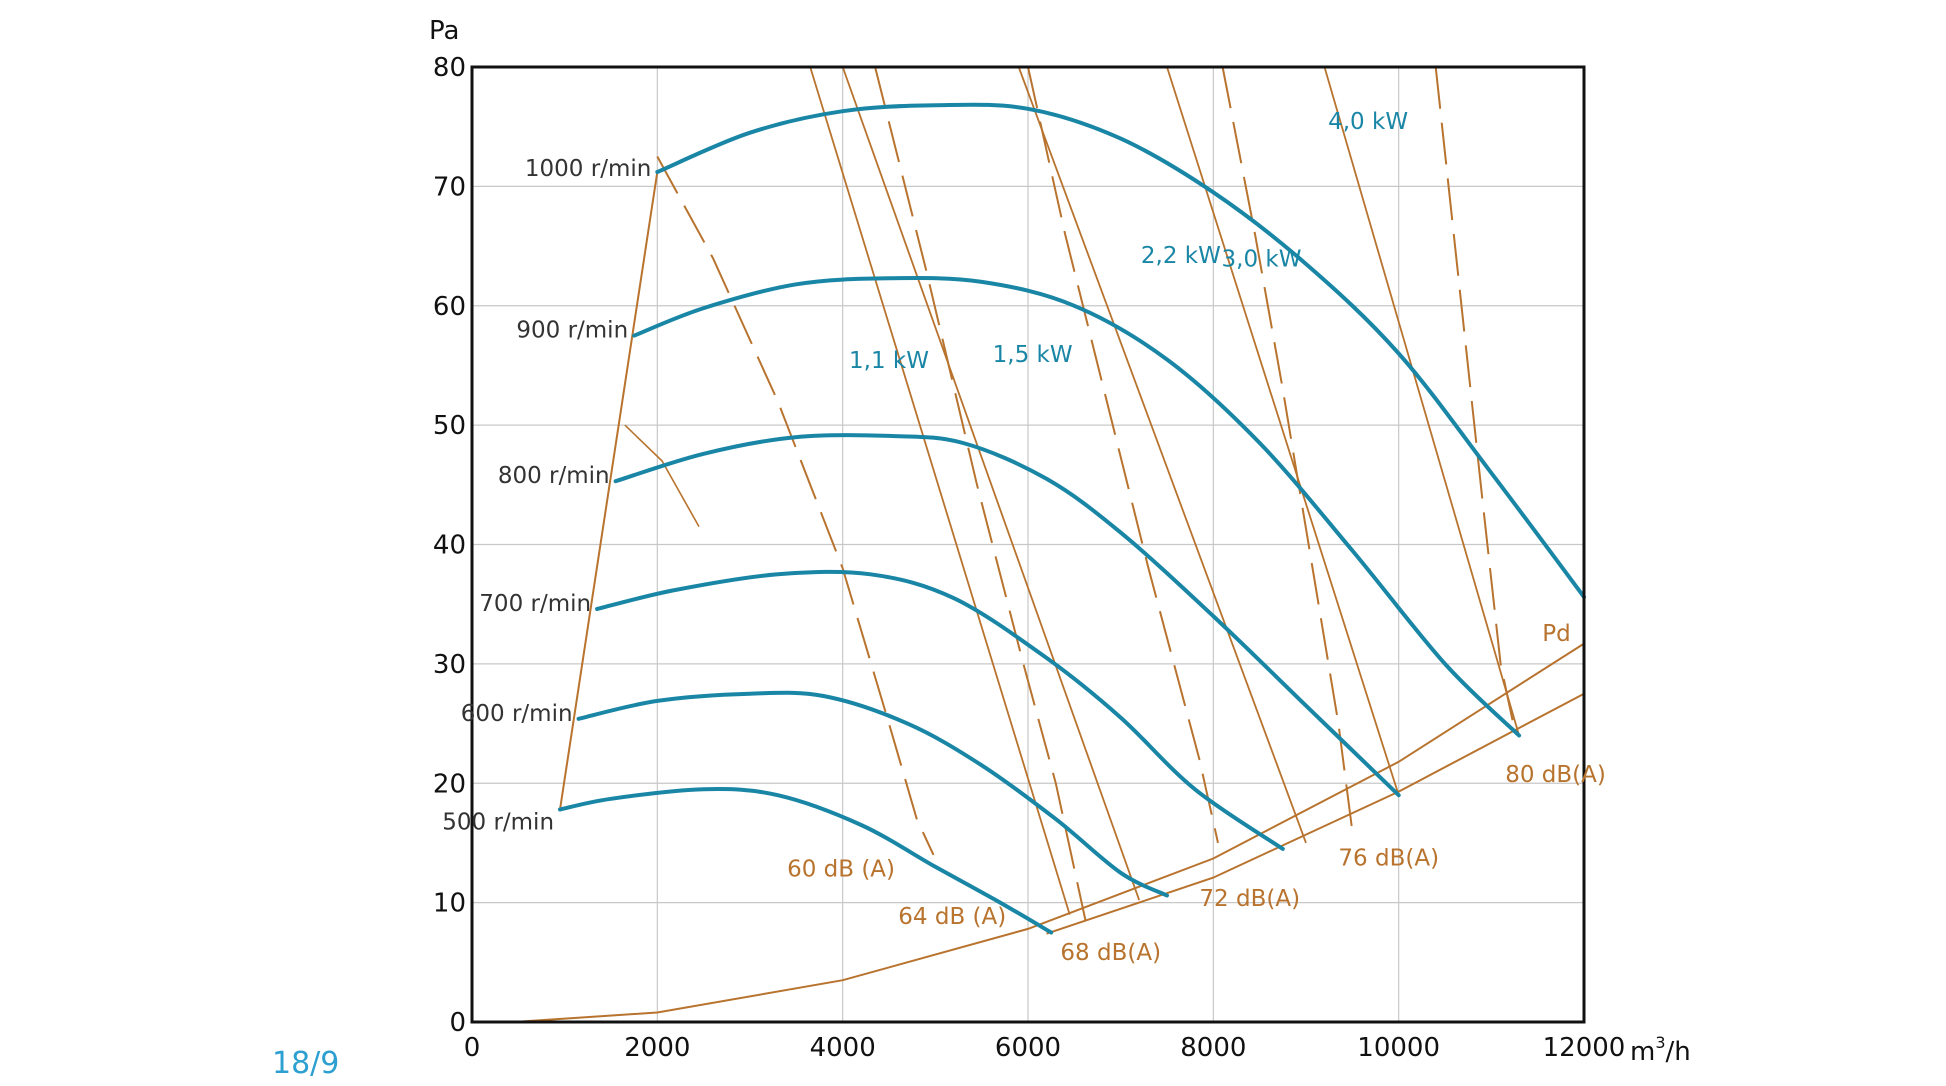 The width and height of the screenshot is (1946, 1086). I want to click on rpm-label: 700 r/min, so click(535, 604).